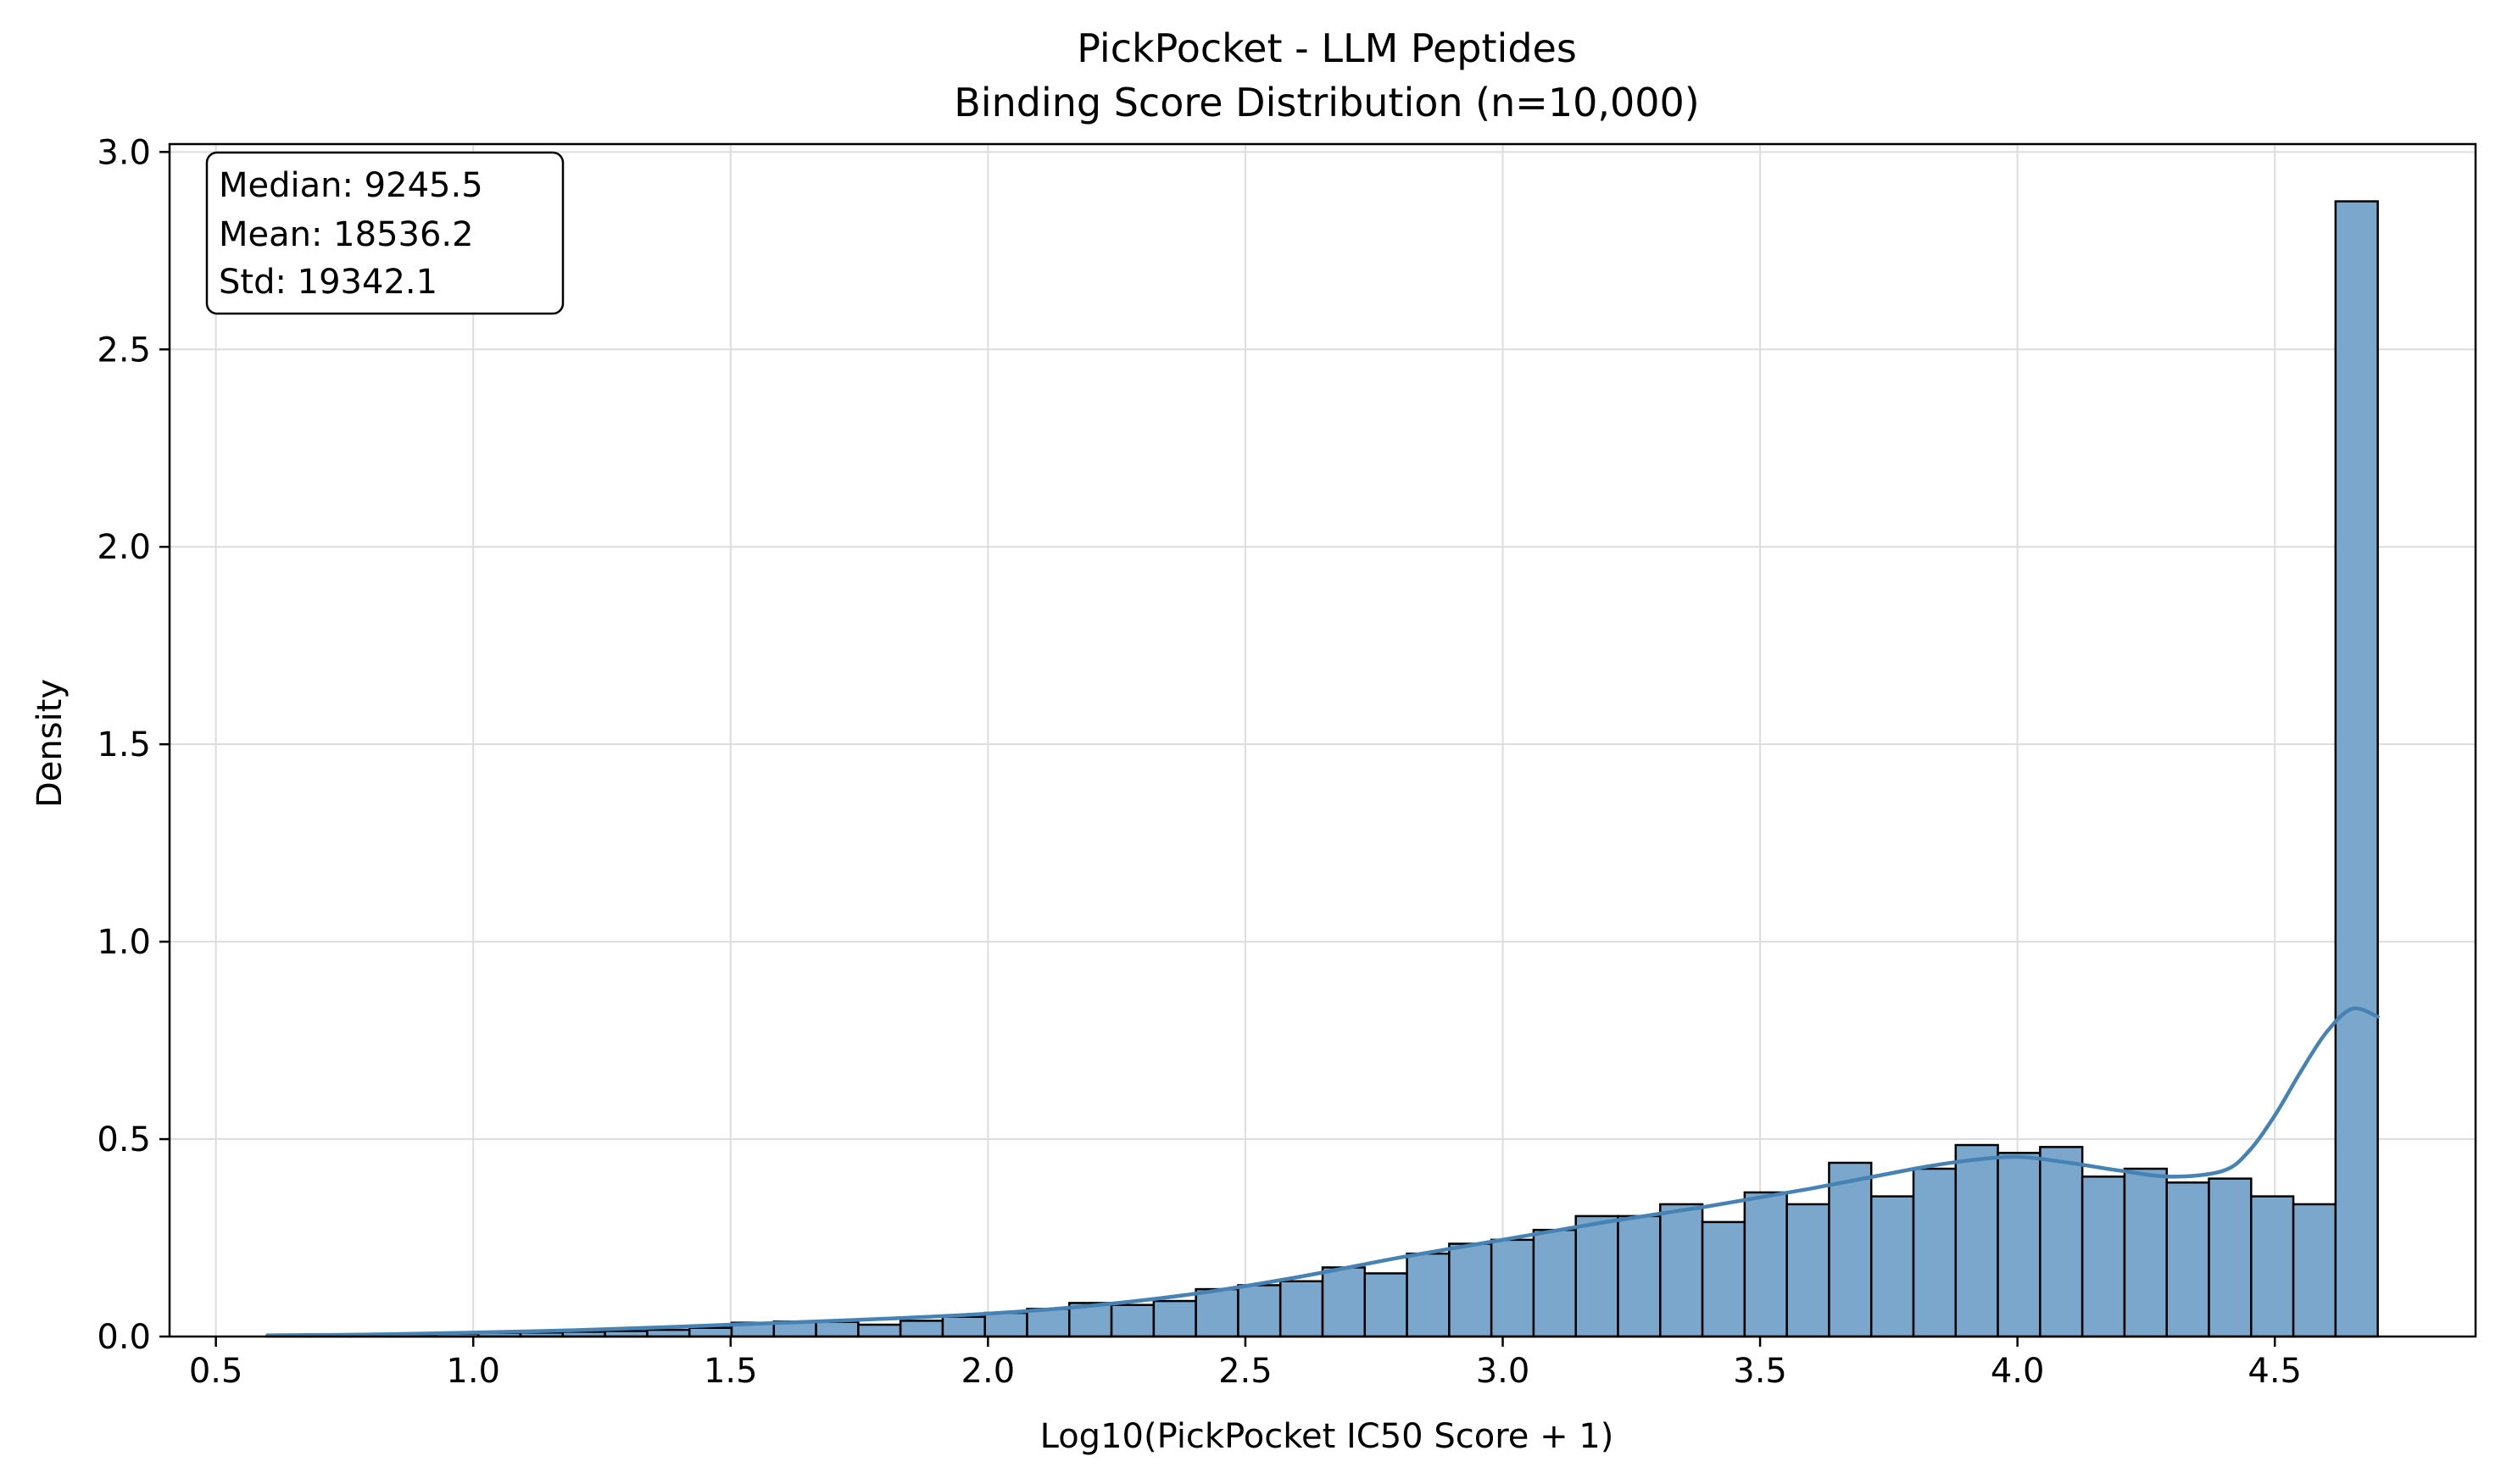 The height and width of the screenshot is (1484, 2501). What do you see at coordinates (2018, 1372) in the screenshot?
I see `x-tick-label: 4.0` at bounding box center [2018, 1372].